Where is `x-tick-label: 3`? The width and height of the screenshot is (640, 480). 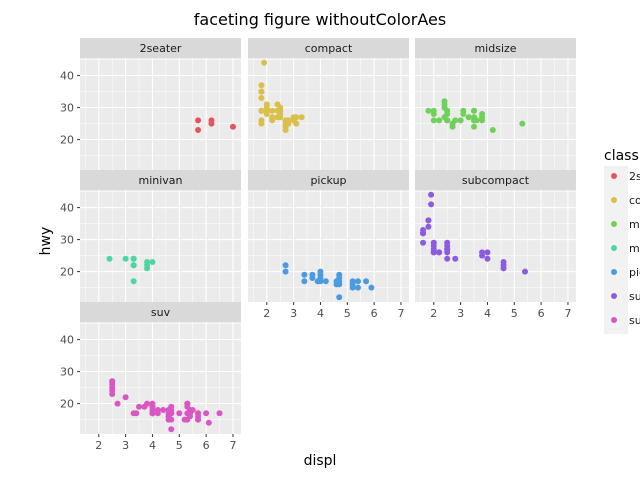 x-tick-label: 3 is located at coordinates (460, 313).